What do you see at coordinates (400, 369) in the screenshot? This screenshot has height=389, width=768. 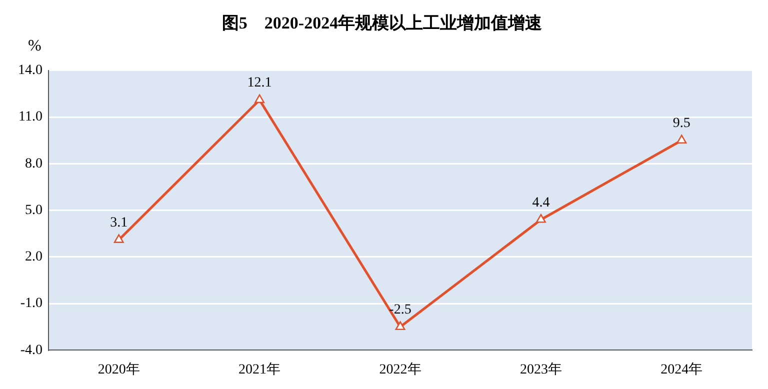 I see `x-tick-label: 2022年` at bounding box center [400, 369].